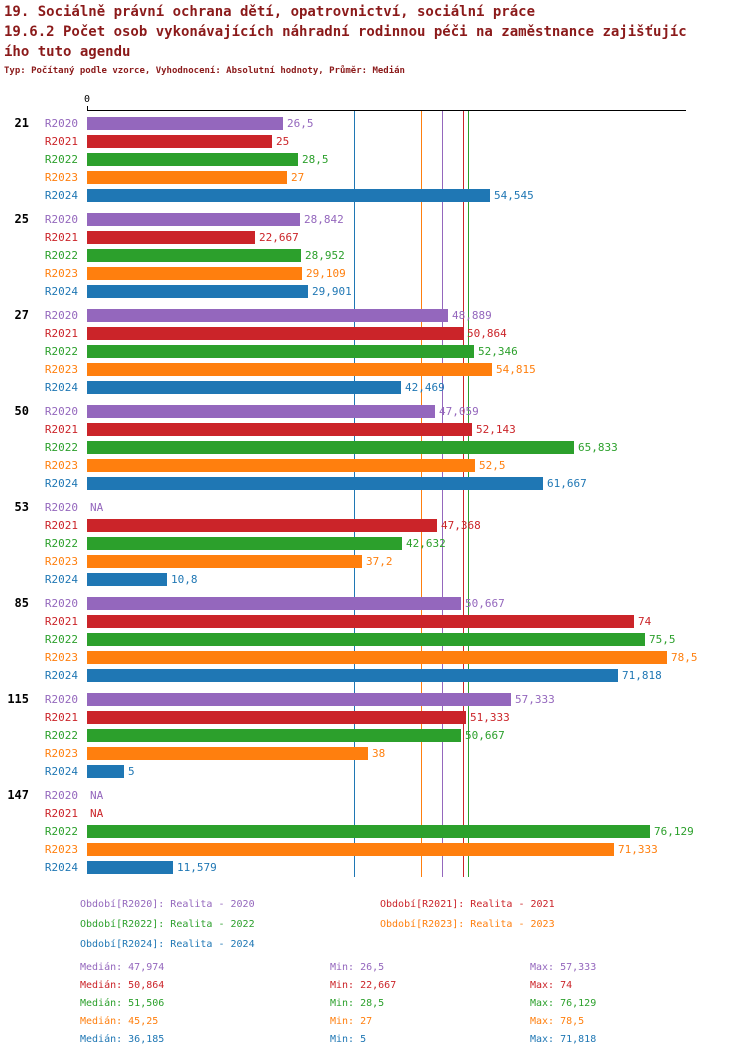 This screenshot has height=1062, width=750. What do you see at coordinates (298, 177) in the screenshot?
I see `bar-value-label: 27` at bounding box center [298, 177].